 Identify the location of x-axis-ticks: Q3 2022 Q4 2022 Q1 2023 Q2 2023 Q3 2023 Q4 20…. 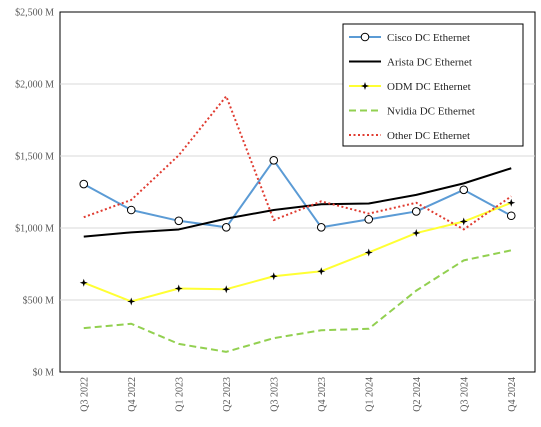
(298, 394).